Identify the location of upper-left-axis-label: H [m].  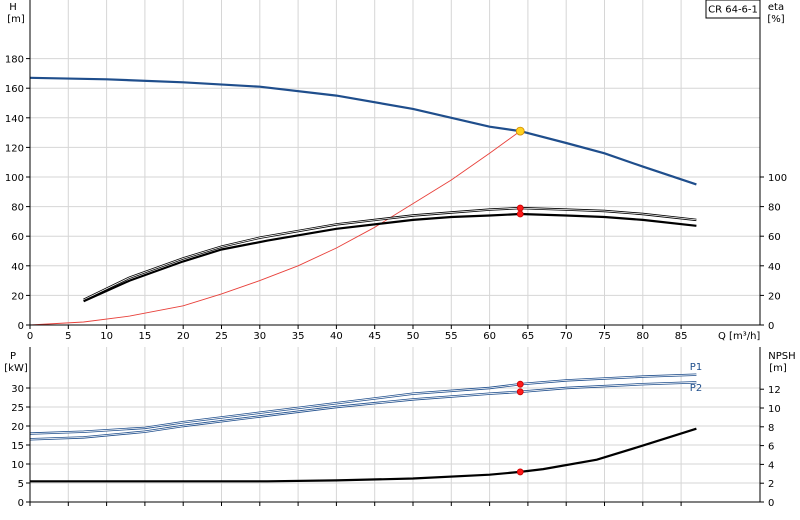
(16, 13).